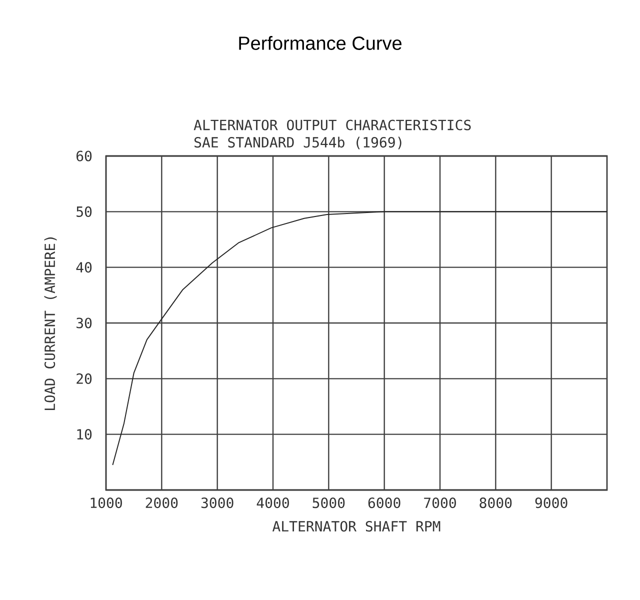 The height and width of the screenshot is (600, 640). I want to click on x-tick-label: 6000, so click(384, 503).